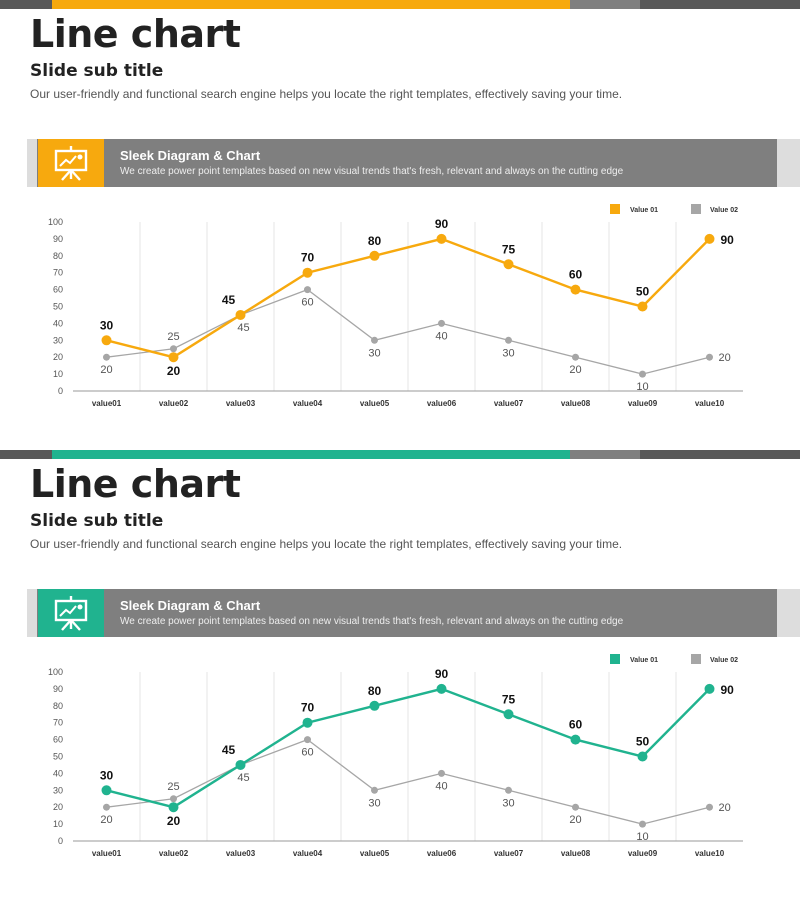 Image resolution: width=800 pixels, height=900 pixels. What do you see at coordinates (576, 403) in the screenshot?
I see `x-tick-label: value08` at bounding box center [576, 403].